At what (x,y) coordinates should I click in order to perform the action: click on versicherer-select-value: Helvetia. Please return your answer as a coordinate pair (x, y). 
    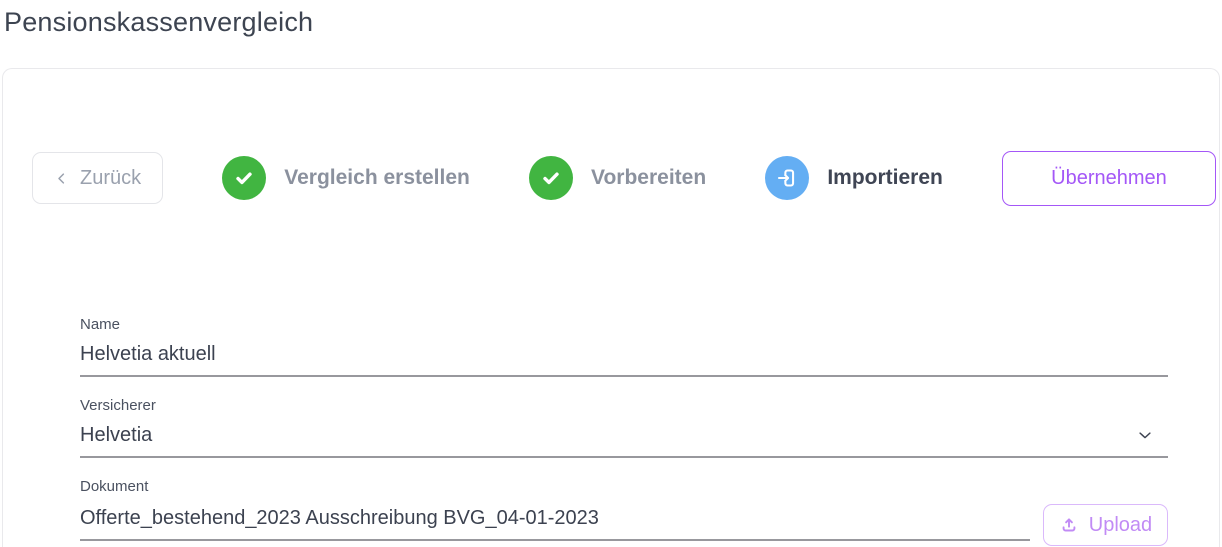
    Looking at the image, I should click on (116, 435).